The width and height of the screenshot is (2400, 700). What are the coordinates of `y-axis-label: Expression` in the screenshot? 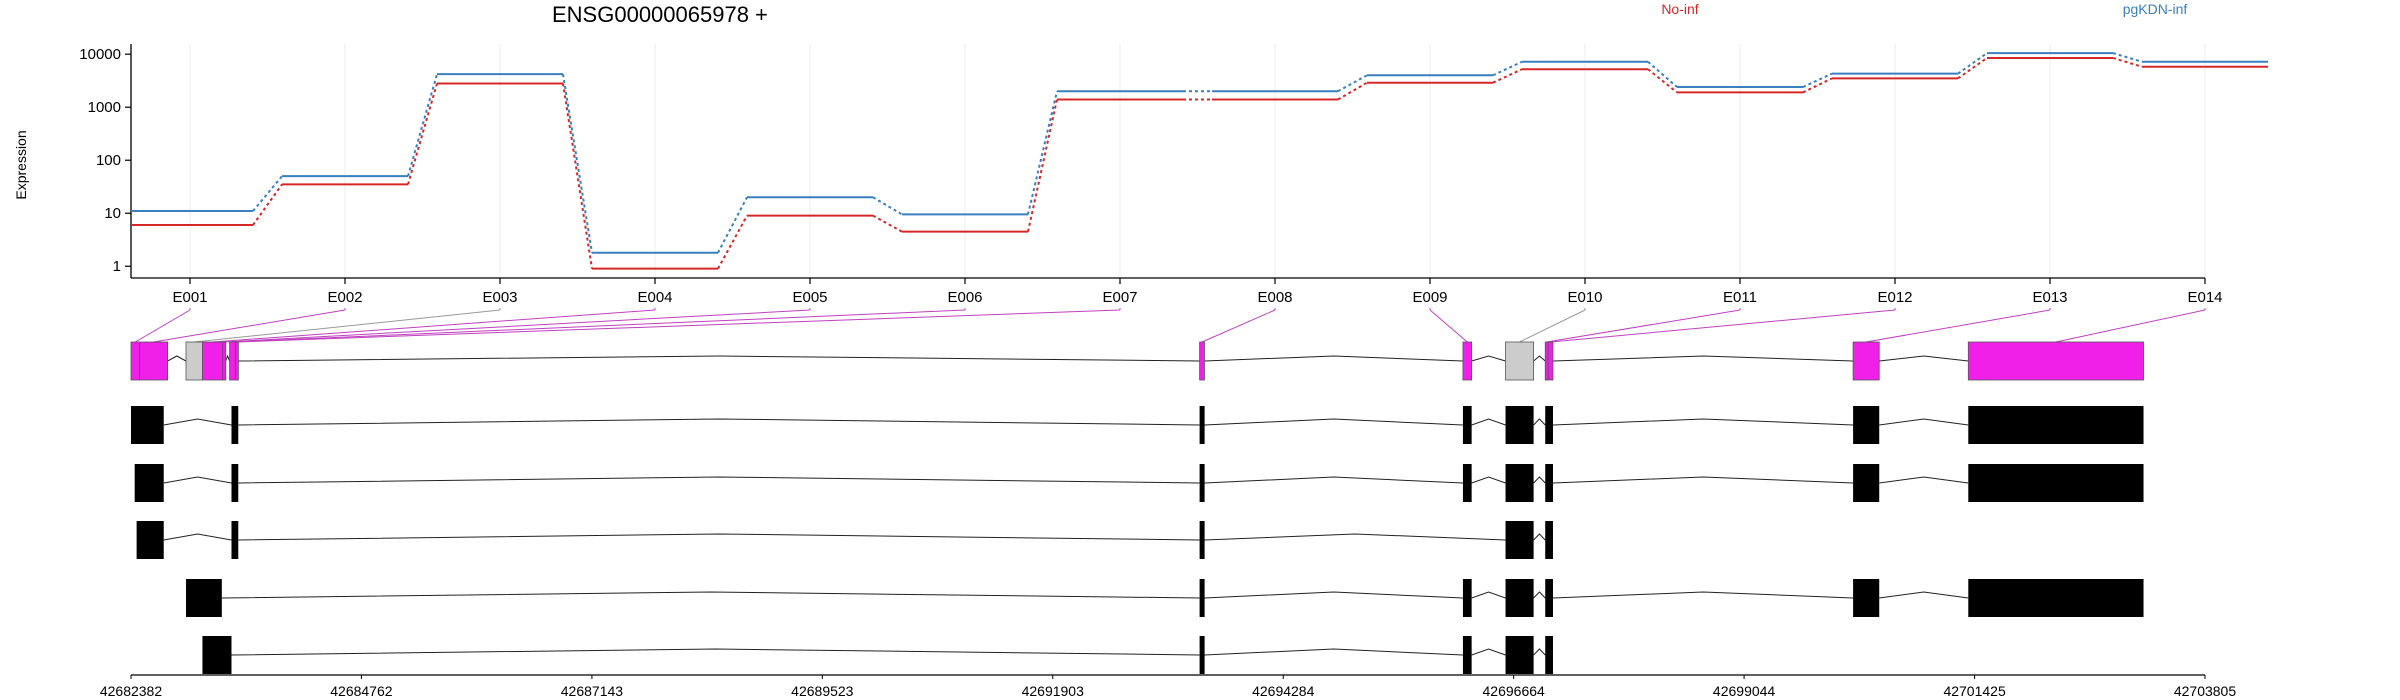 It's located at (21, 164).